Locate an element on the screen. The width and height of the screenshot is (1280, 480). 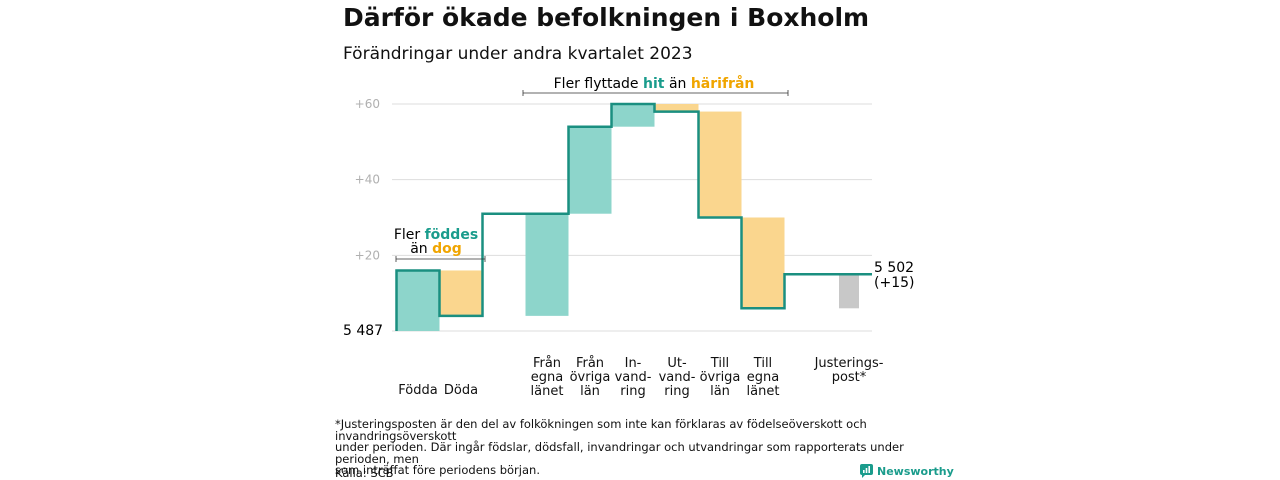
bar-adjustment is located at coordinates (849, 291).